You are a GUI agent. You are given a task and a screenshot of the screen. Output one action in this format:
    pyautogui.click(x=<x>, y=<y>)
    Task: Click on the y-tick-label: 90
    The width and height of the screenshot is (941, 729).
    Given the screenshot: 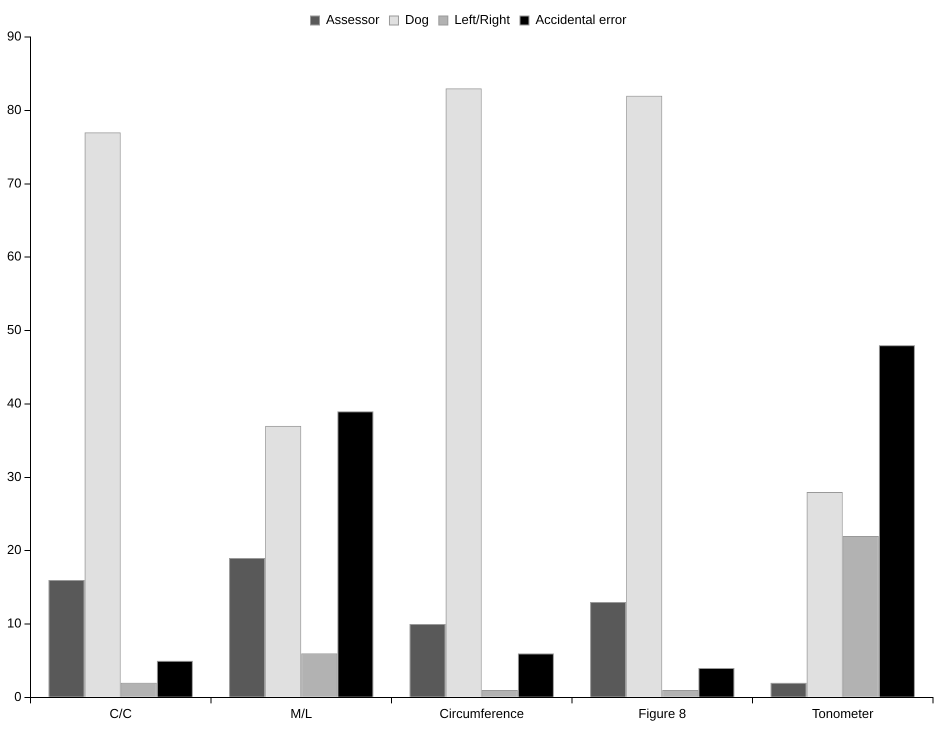 What is the action you would take?
    pyautogui.click(x=14, y=36)
    